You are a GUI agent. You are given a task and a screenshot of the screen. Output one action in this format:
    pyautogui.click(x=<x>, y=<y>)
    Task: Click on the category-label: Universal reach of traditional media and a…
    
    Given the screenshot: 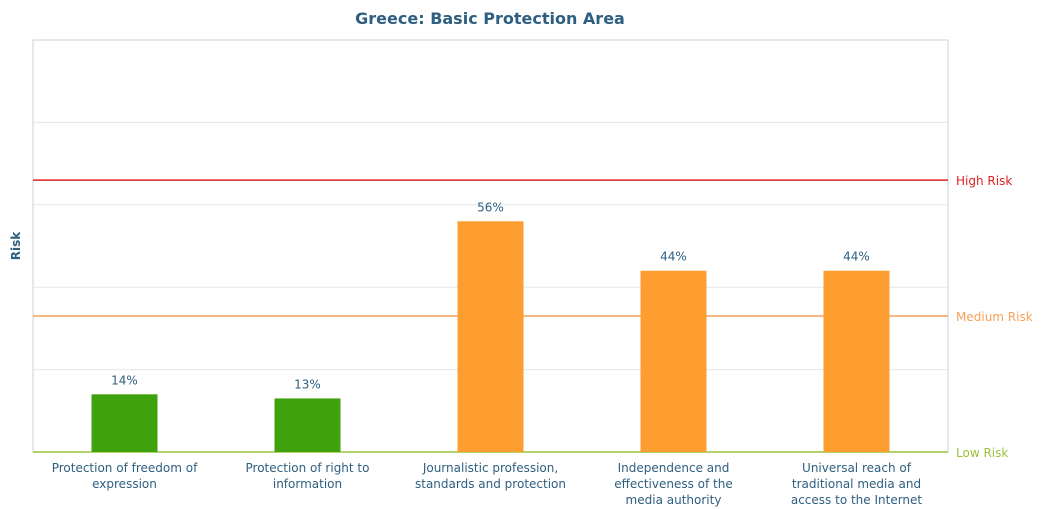 What is the action you would take?
    pyautogui.click(x=857, y=484)
    